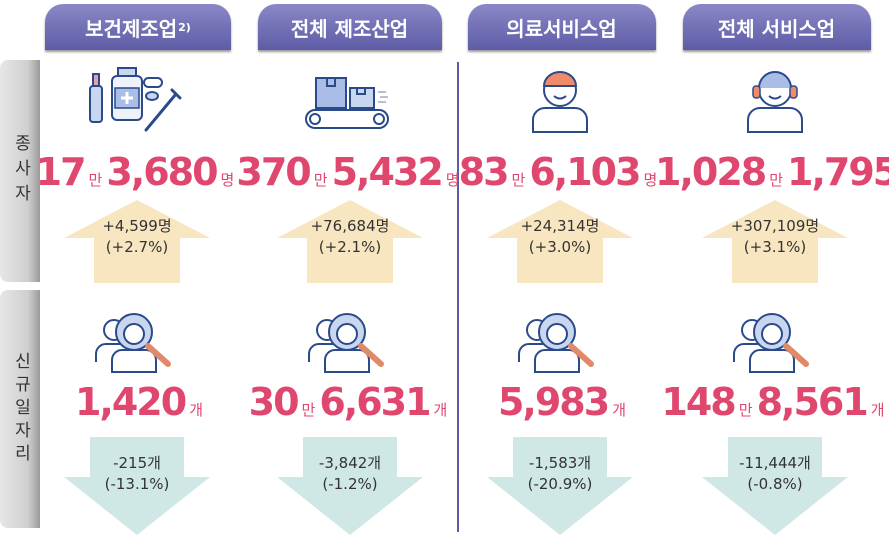 The image size is (889, 540). I want to click on headset-worker-icon, so click(775, 102).